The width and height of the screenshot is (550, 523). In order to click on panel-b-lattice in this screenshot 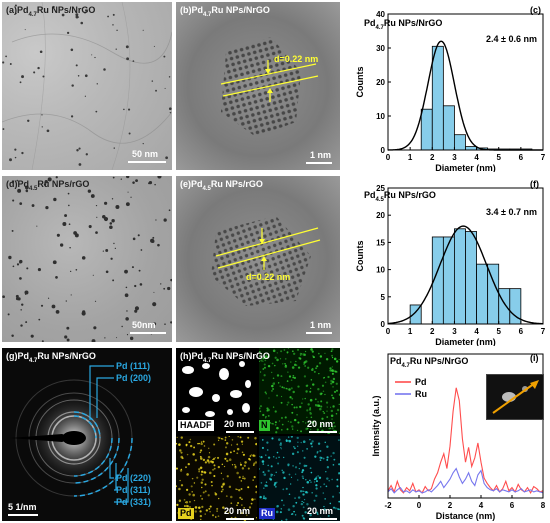, I will do `click(269, 87)`.